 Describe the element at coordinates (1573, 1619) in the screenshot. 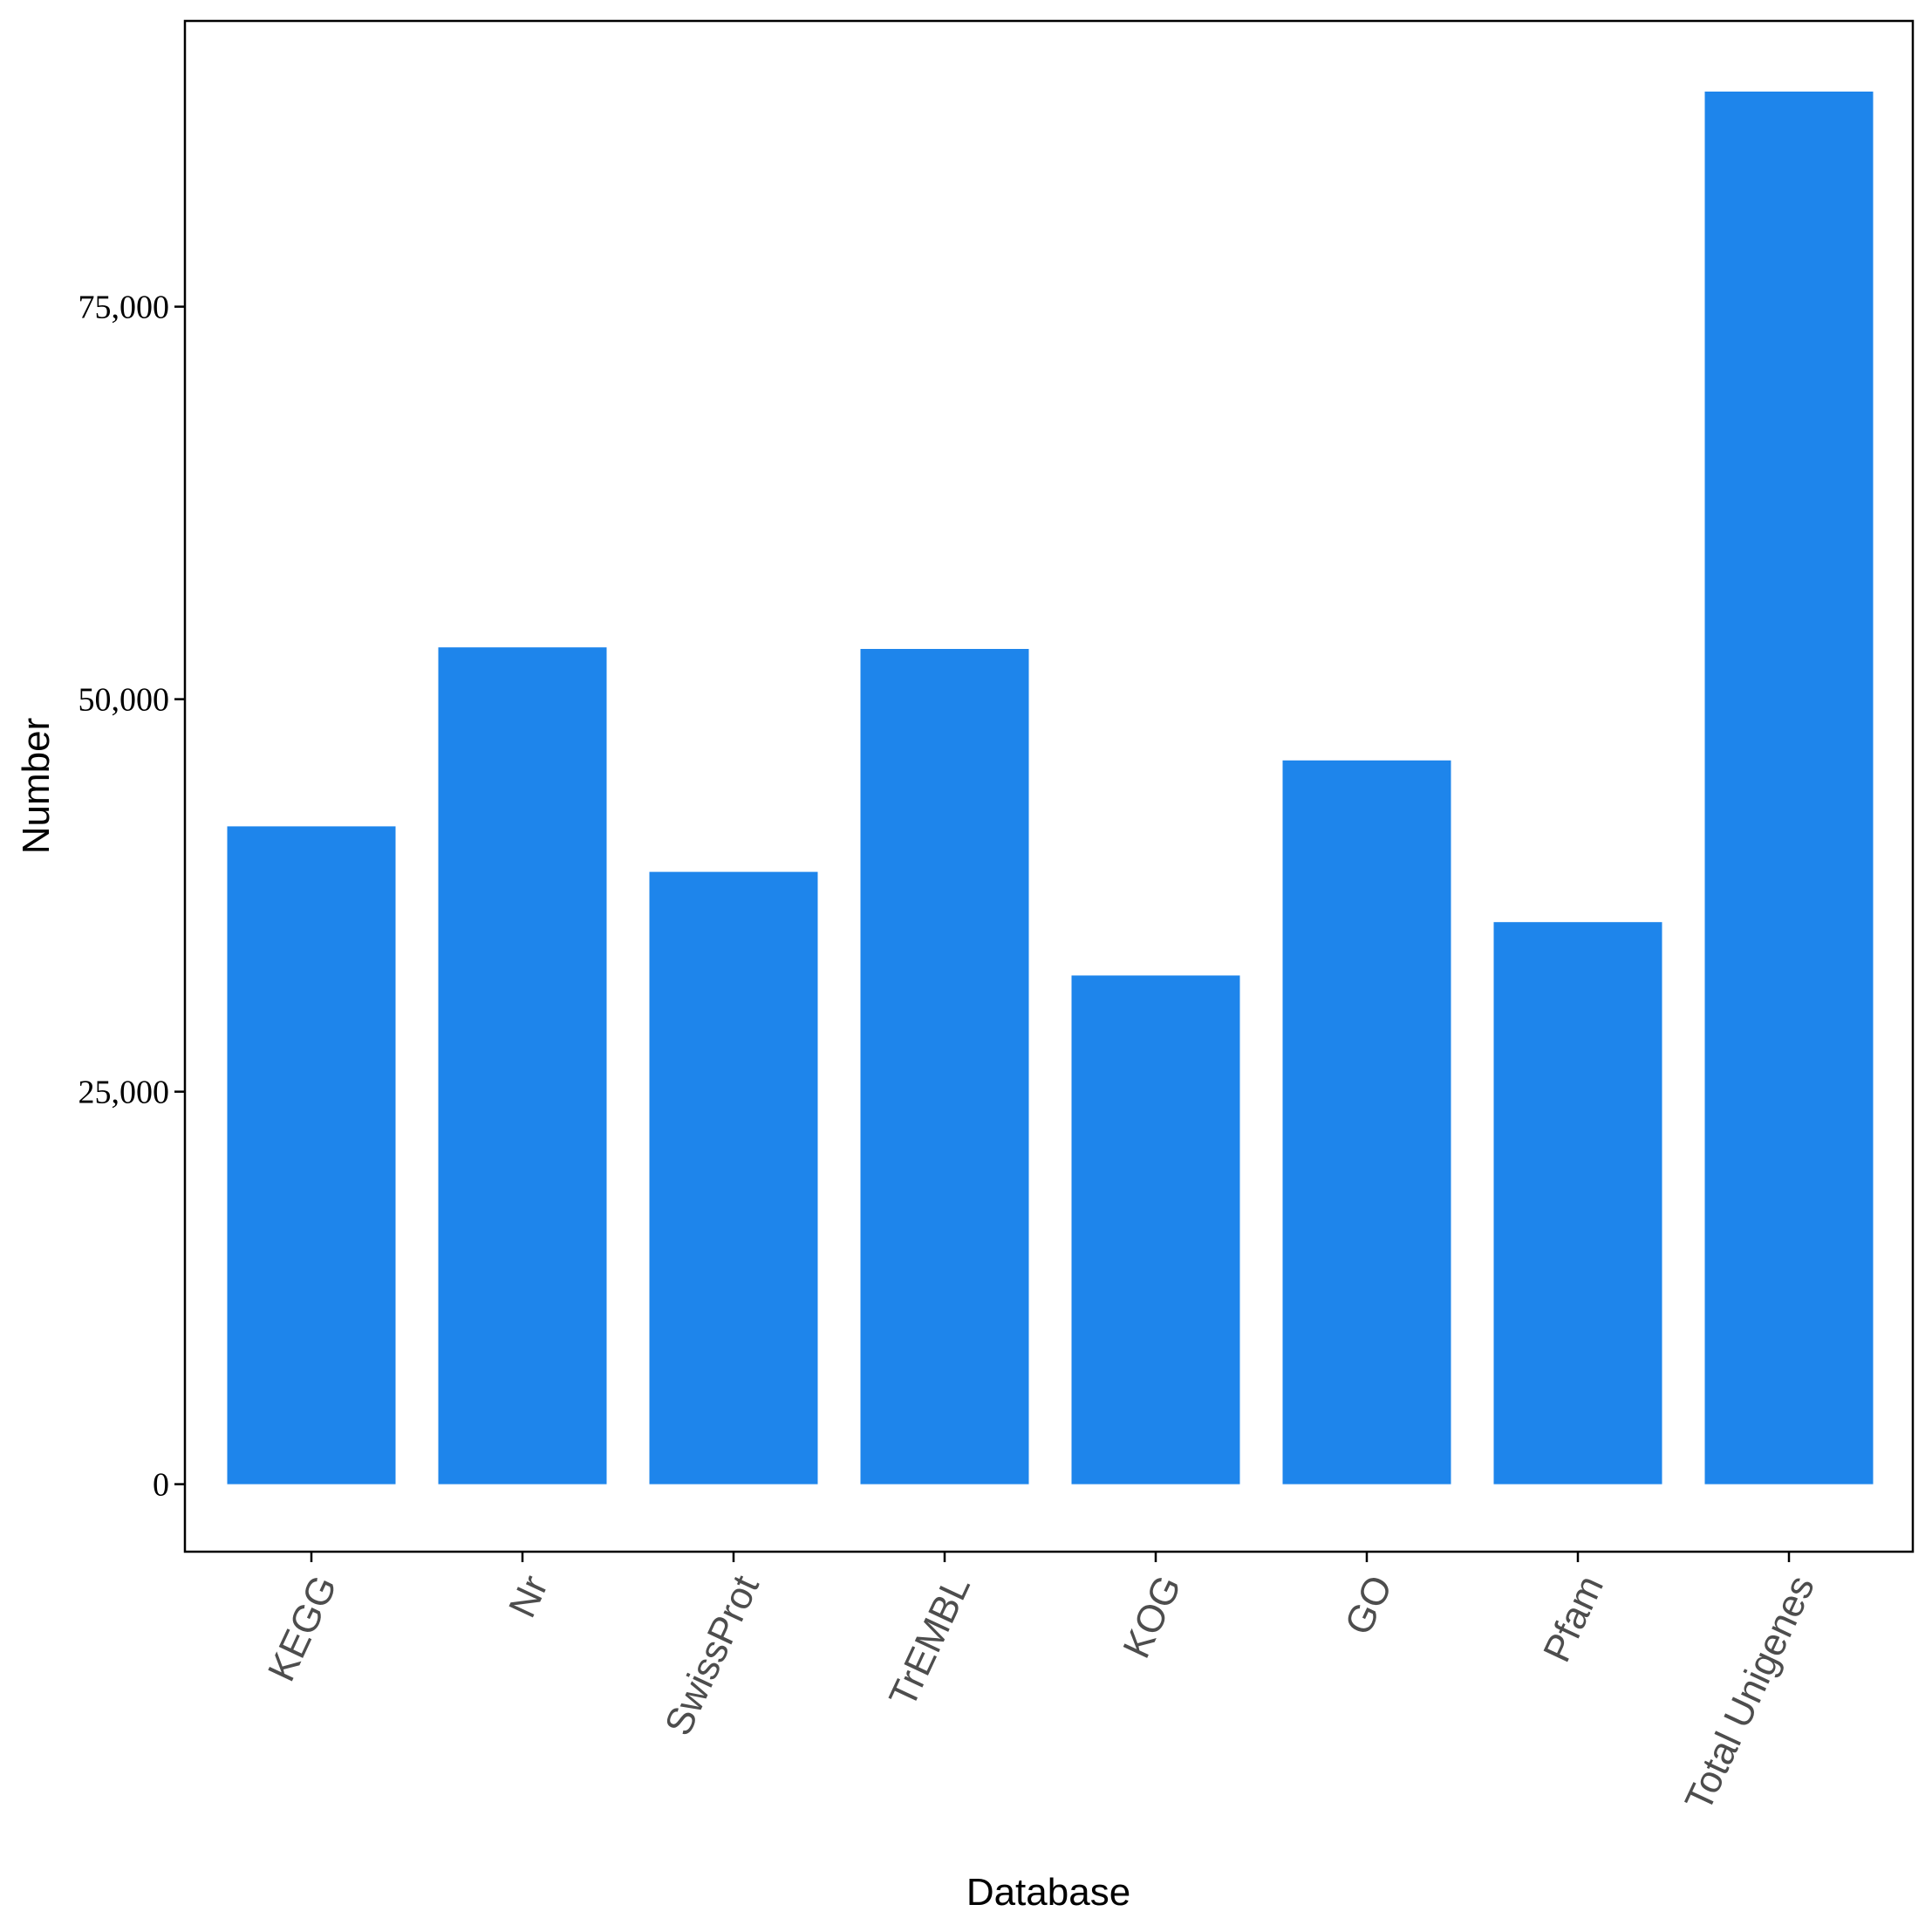

I see `x-tick-label: Pfam` at that location.